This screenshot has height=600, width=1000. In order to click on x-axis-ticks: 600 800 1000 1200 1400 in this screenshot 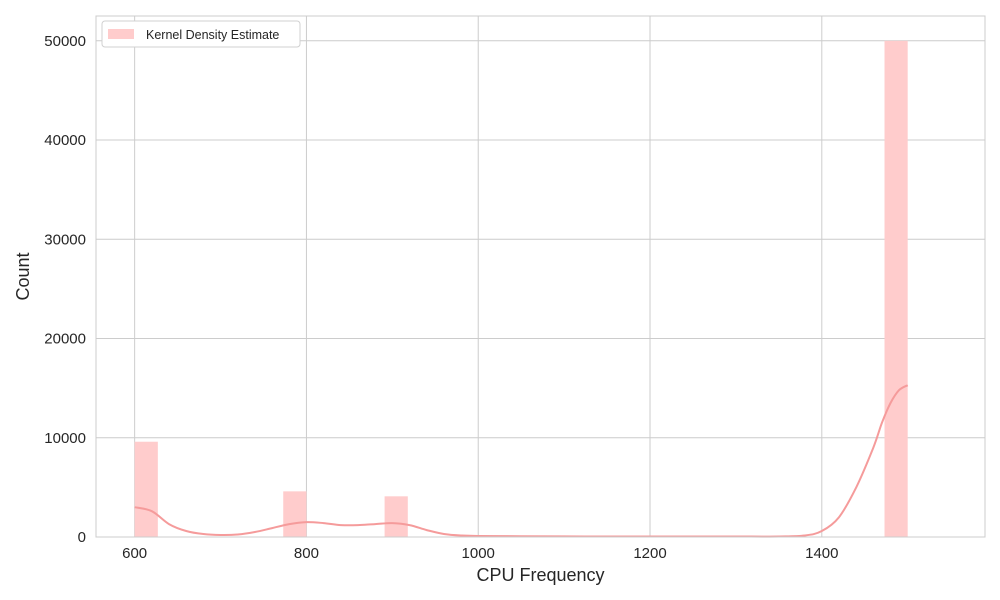, I will do `click(480, 553)`.